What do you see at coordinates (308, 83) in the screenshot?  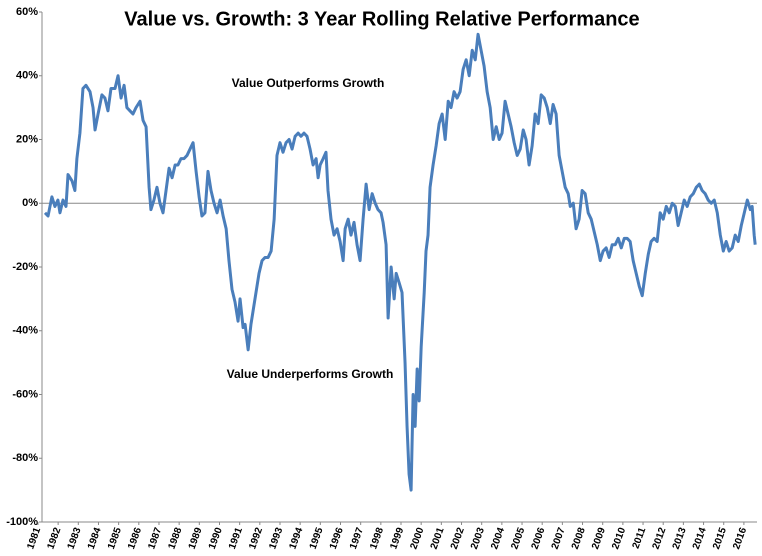 I see `annotation: Value Outperforms Growth` at bounding box center [308, 83].